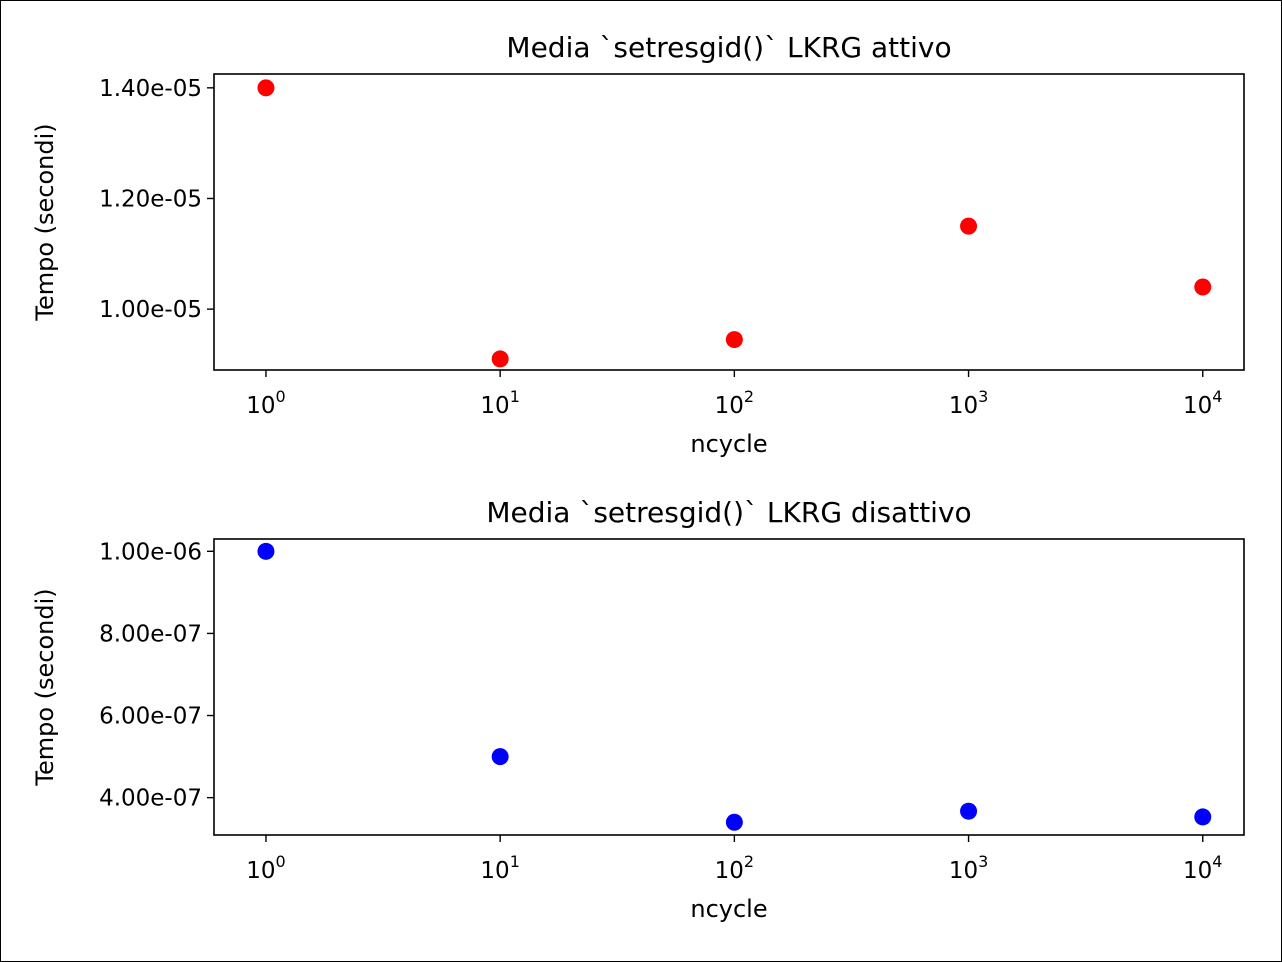 This screenshot has height=962, width=1282. I want to click on y-tick-label: 1.00e-05, so click(150, 310).